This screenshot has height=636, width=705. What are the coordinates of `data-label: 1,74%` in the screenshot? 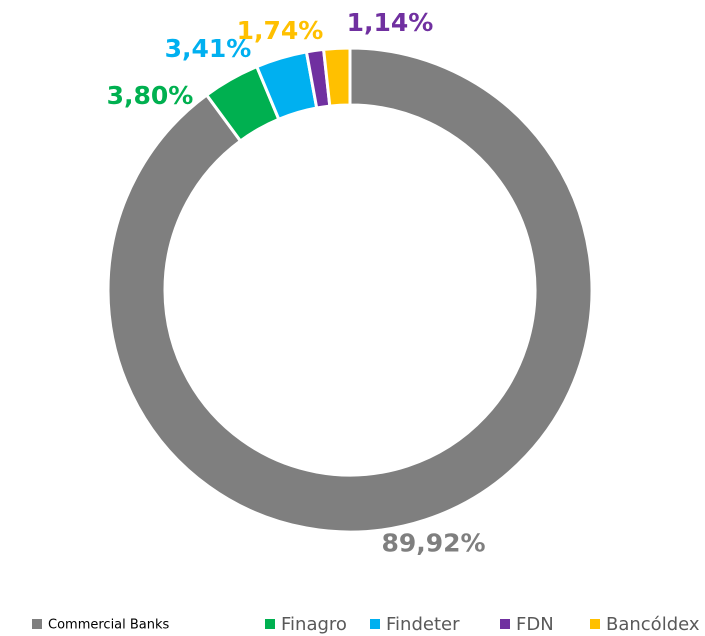 It's located at (280, 30).